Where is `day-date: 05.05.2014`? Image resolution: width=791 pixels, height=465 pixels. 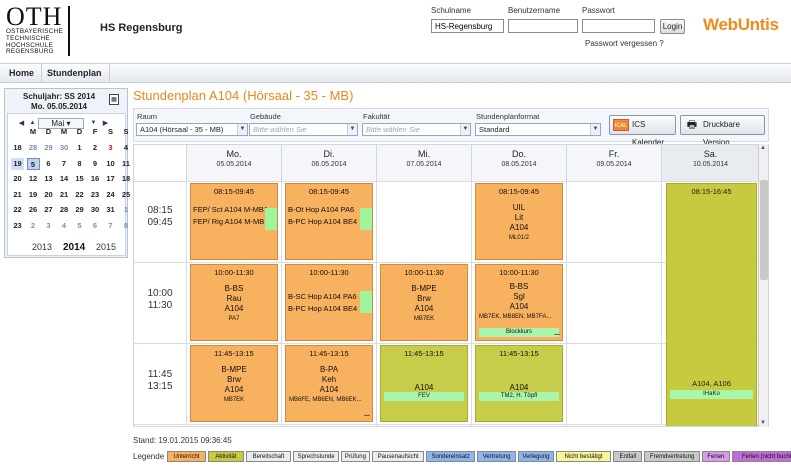
day-date: 05.05.2014 is located at coordinates (234, 164).